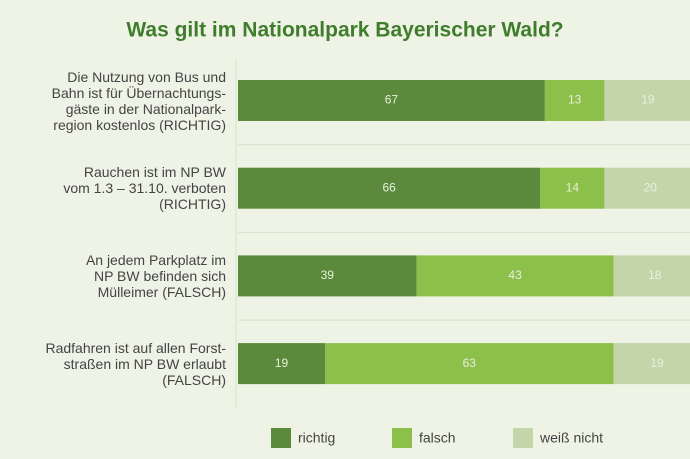 This screenshot has width=690, height=459. What do you see at coordinates (571, 438) in the screenshot?
I see `legend-label: weiß nicht` at bounding box center [571, 438].